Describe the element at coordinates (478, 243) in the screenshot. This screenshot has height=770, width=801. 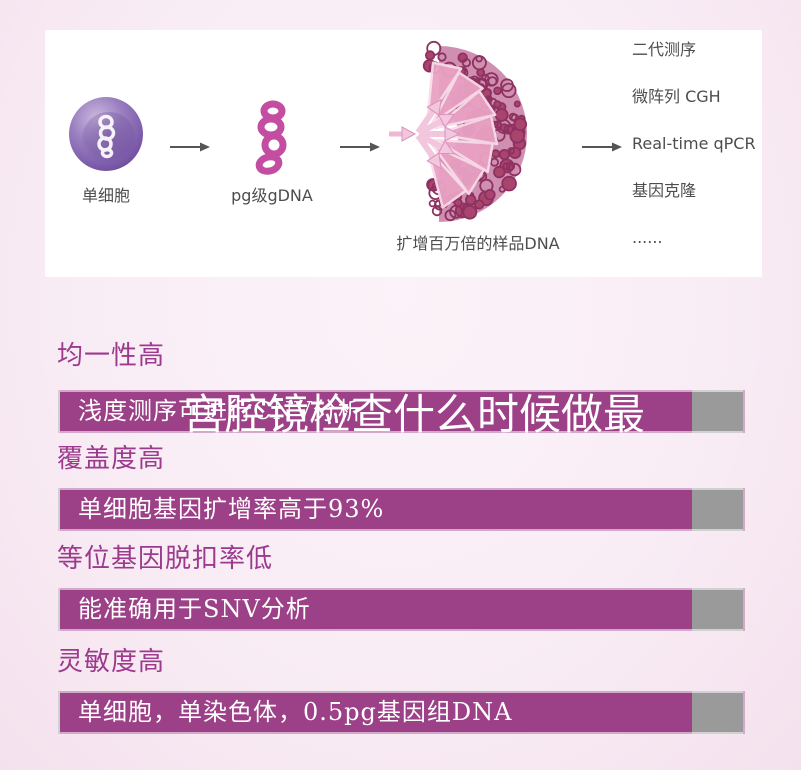
I see `amplified-dna-label: 扩增百万倍的样品DNA` at that location.